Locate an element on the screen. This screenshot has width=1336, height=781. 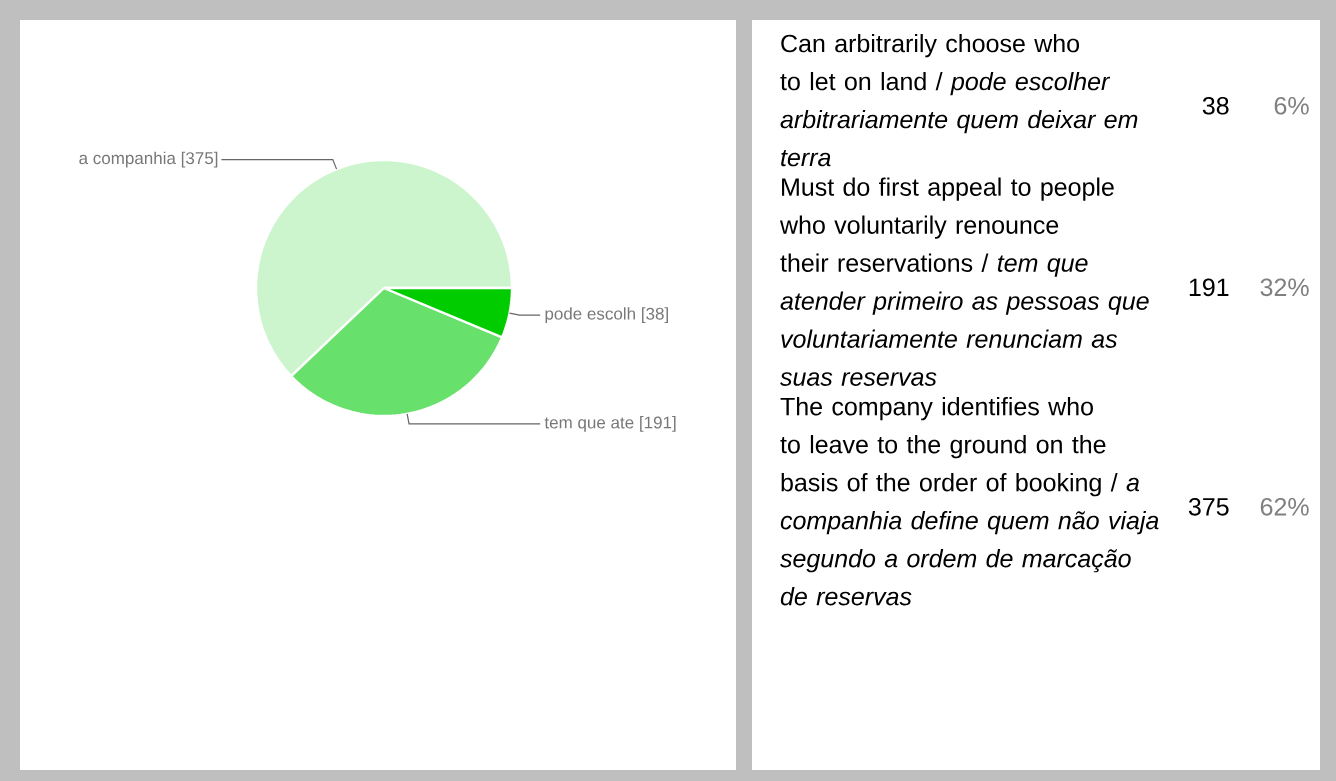
text: 191 is located at coordinates (1209, 287).